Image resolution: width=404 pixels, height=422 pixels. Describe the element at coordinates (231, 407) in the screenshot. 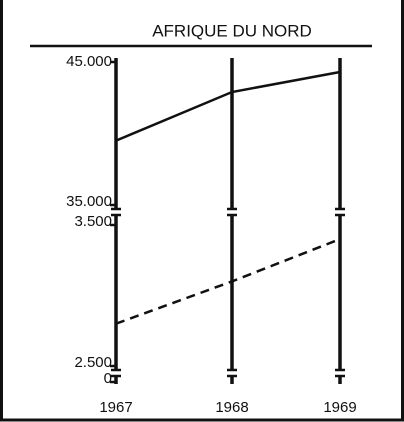

I see `x-tick-label: 1968` at that location.